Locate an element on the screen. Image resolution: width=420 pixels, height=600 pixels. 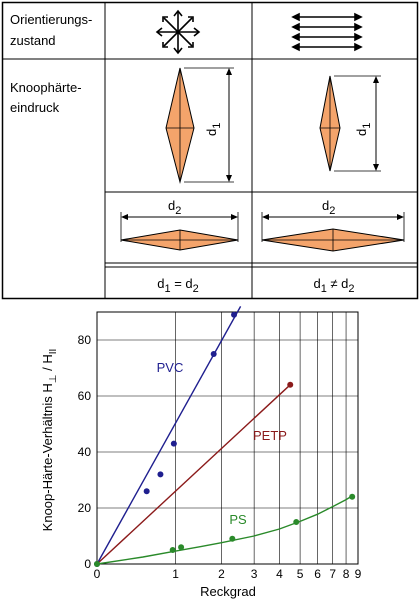
y-tick-label: 60 is located at coordinates (85, 396).